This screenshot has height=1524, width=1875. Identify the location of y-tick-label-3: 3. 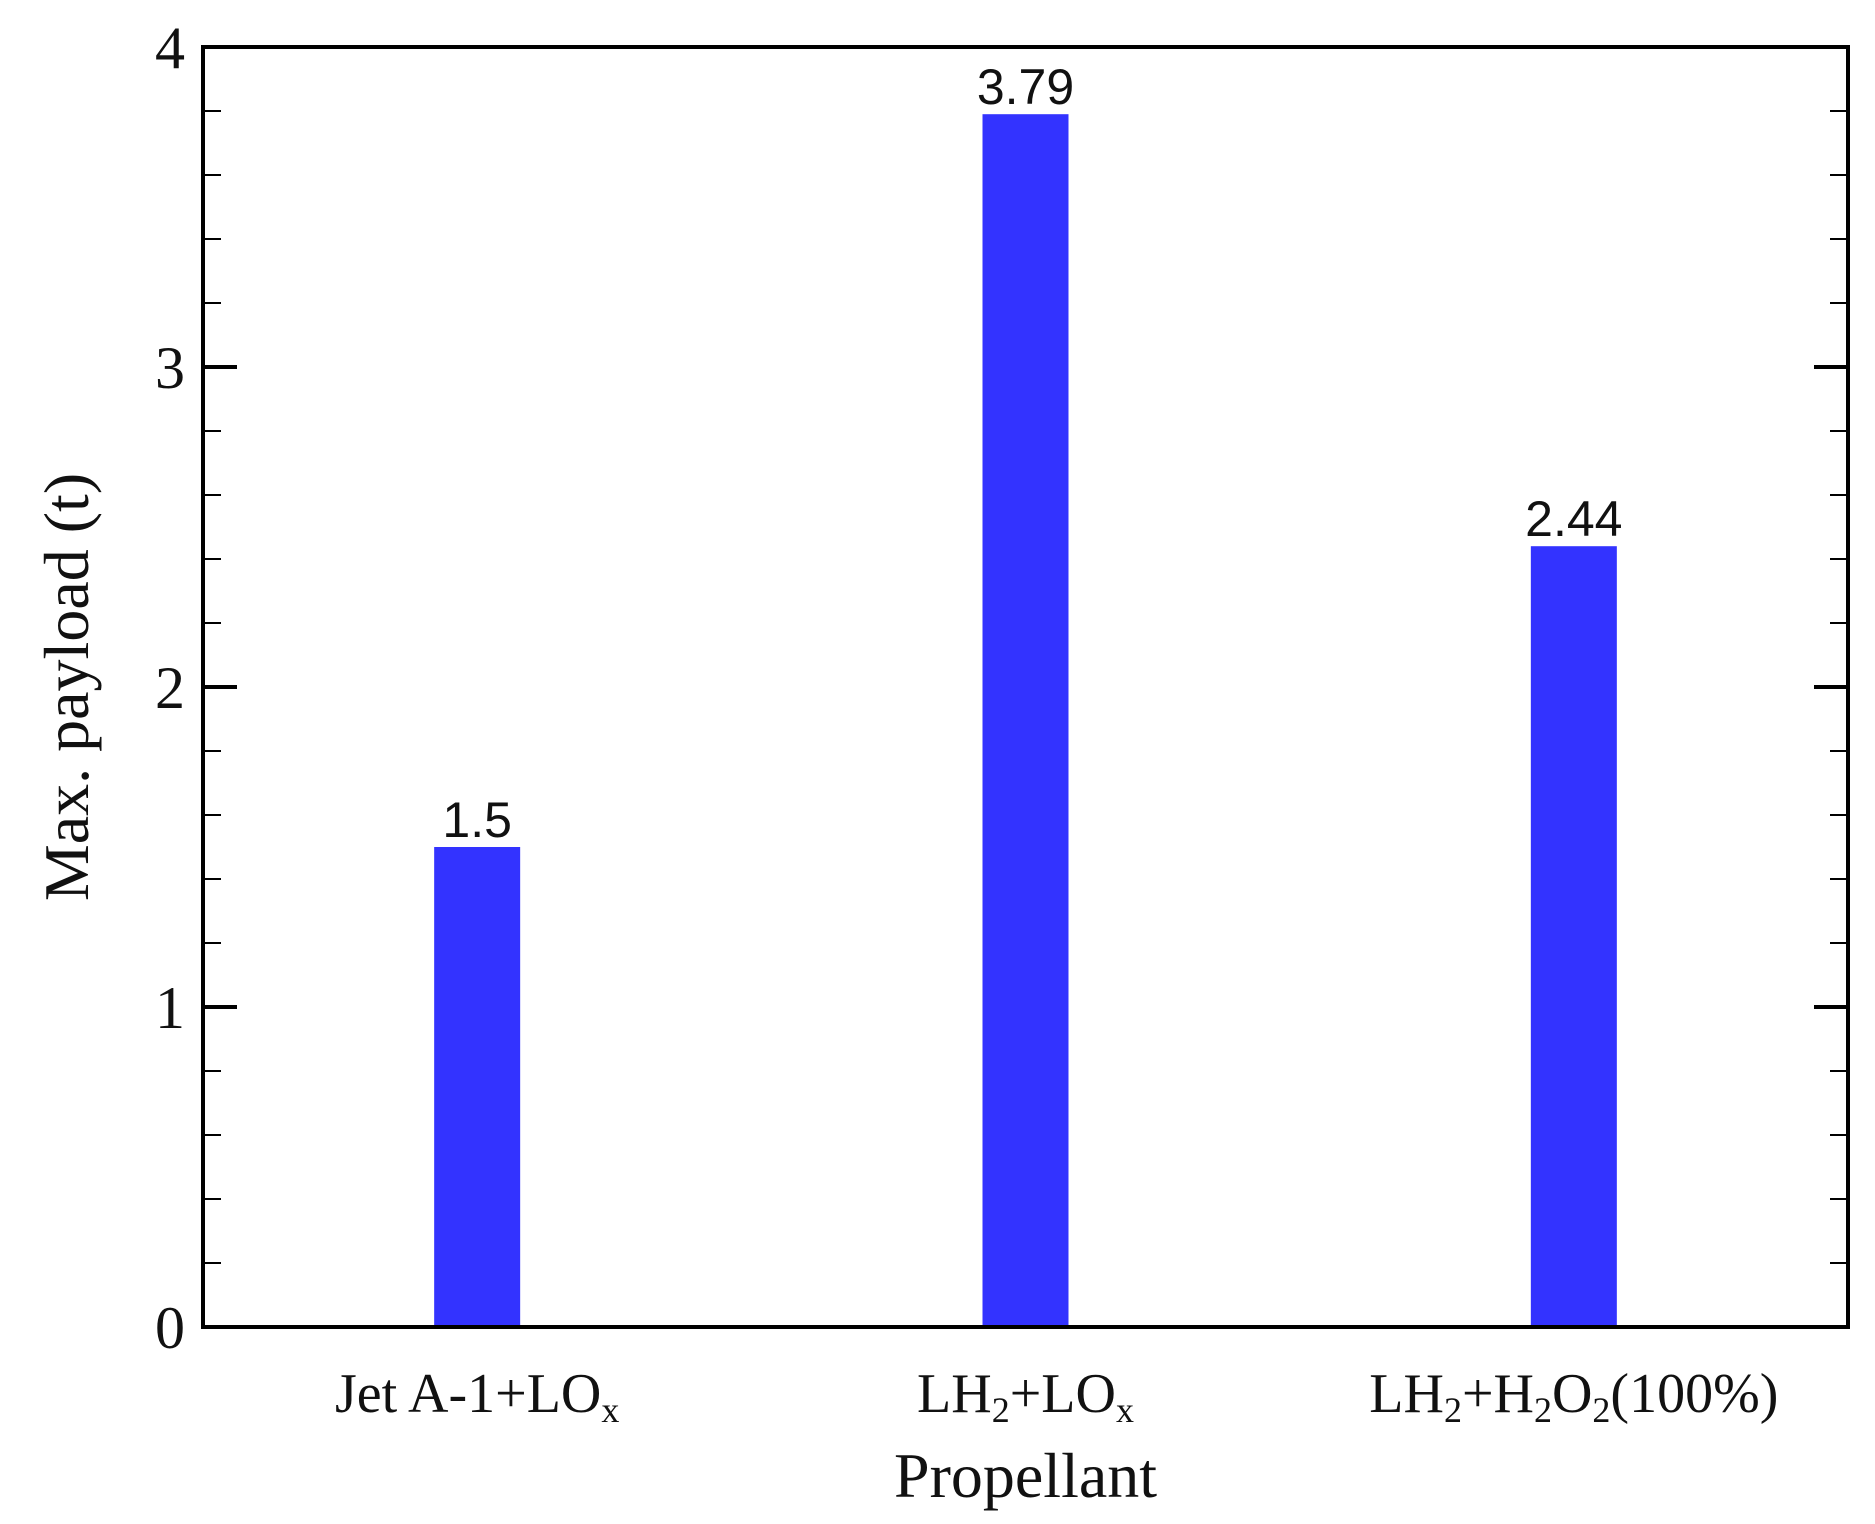
(170, 368).